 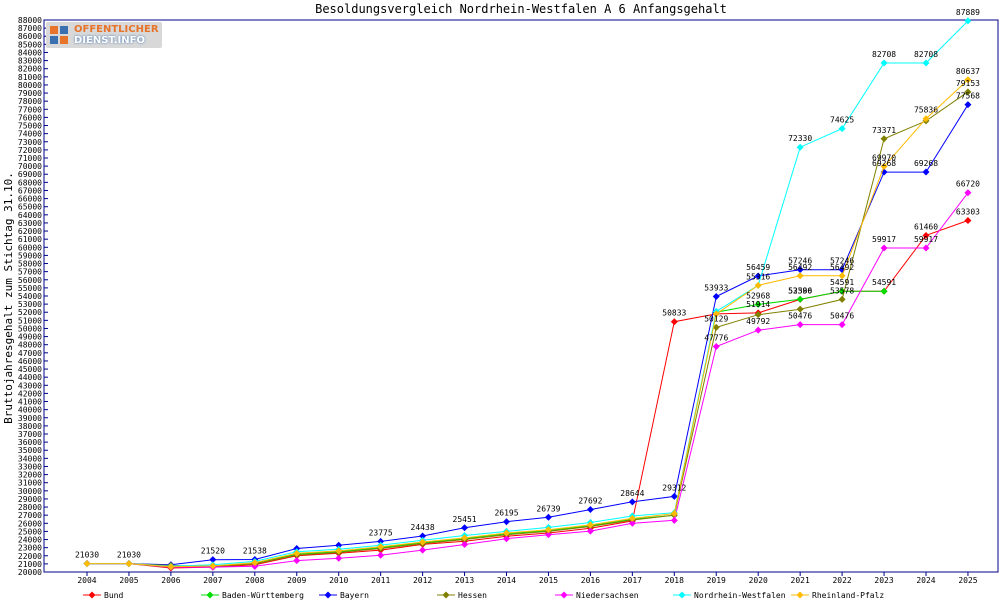 I want to click on data-label-baden-w-rttemberg: 53596, so click(x=800, y=290).